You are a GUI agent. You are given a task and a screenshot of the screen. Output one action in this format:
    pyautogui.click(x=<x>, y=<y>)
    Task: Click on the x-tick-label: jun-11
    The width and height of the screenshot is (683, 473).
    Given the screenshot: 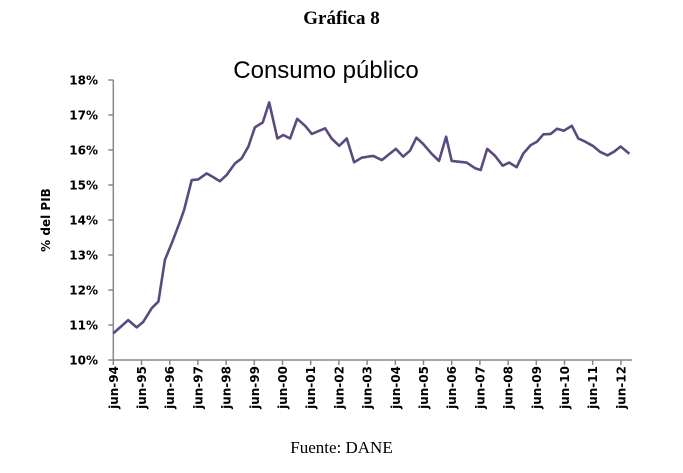 What is the action you would take?
    pyautogui.click(x=593, y=388)
    